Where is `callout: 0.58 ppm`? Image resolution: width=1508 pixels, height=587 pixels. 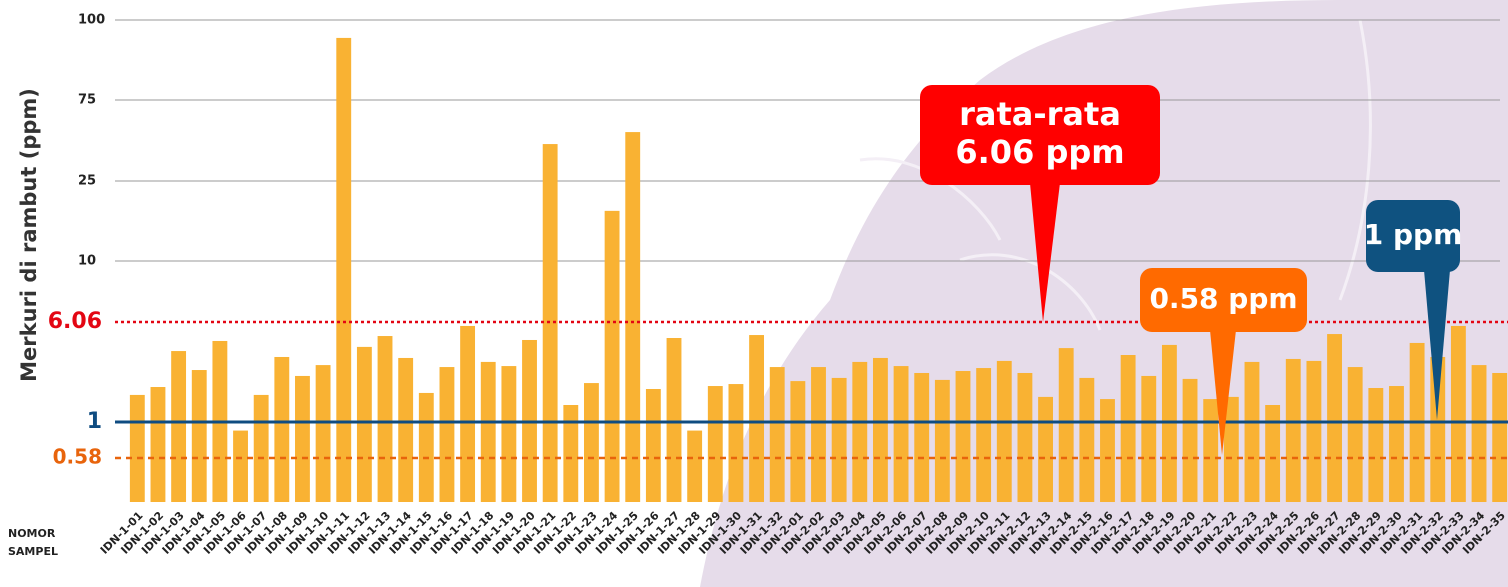 callout: 0.58 ppm is located at coordinates (1223, 361).